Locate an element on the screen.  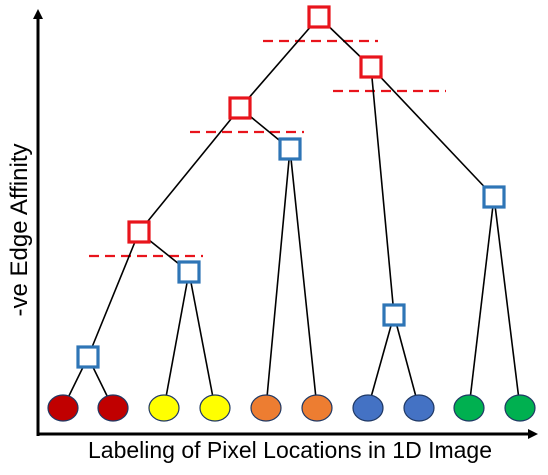
node-blue-B4 is located at coordinates (394, 315).